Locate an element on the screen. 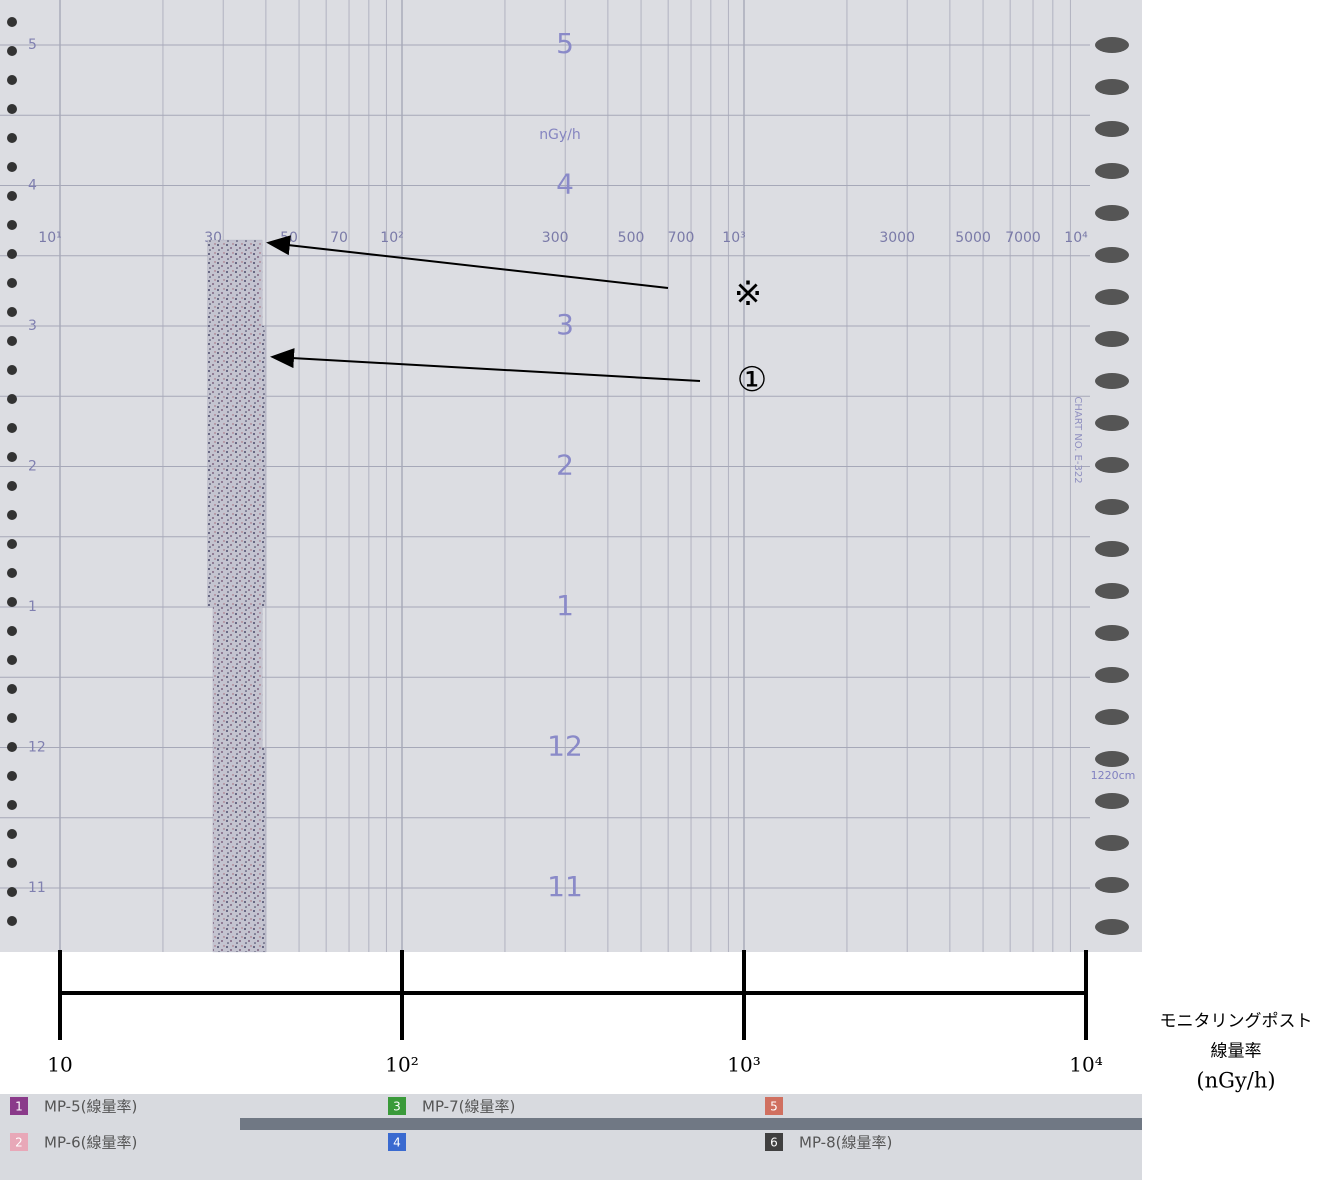  paper-scale-label: 10¹ is located at coordinates (49, 238).